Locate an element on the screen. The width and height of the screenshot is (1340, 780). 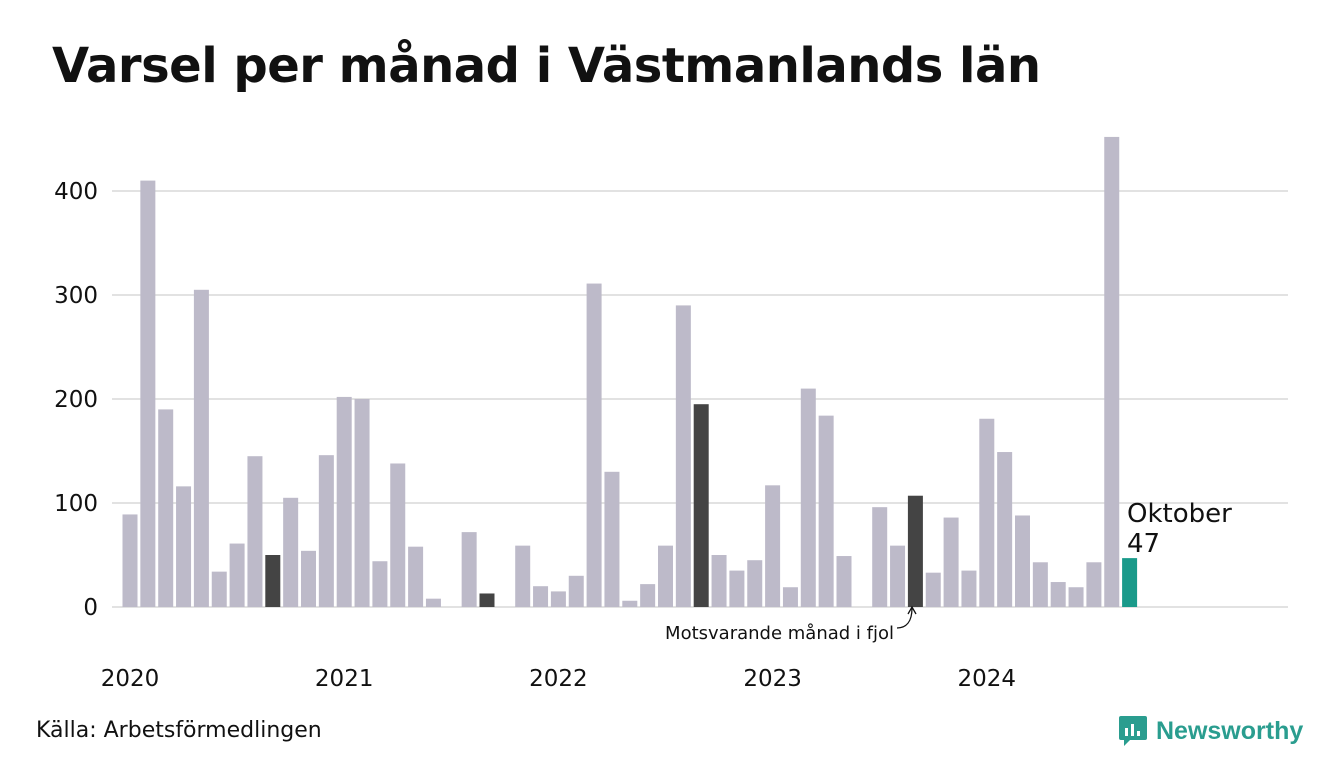
annotation-arrow is located at coordinates (904, 618).